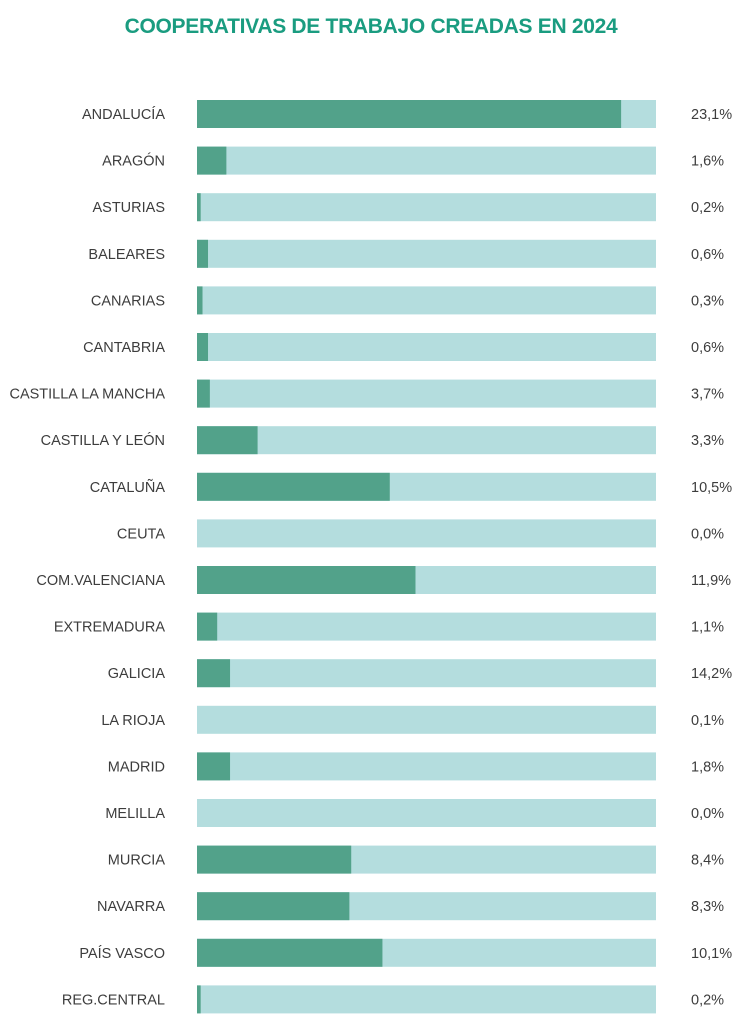  What do you see at coordinates (131, 907) in the screenshot?
I see `category-label: NAVARRA` at bounding box center [131, 907].